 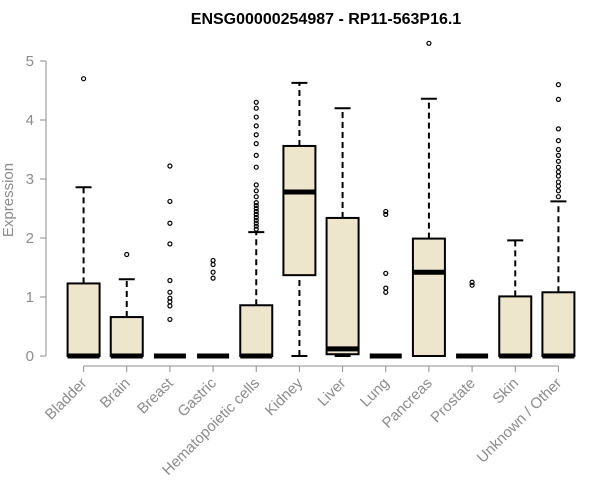 What do you see at coordinates (30, 61) in the screenshot?
I see `y-tick-label: 5` at bounding box center [30, 61].